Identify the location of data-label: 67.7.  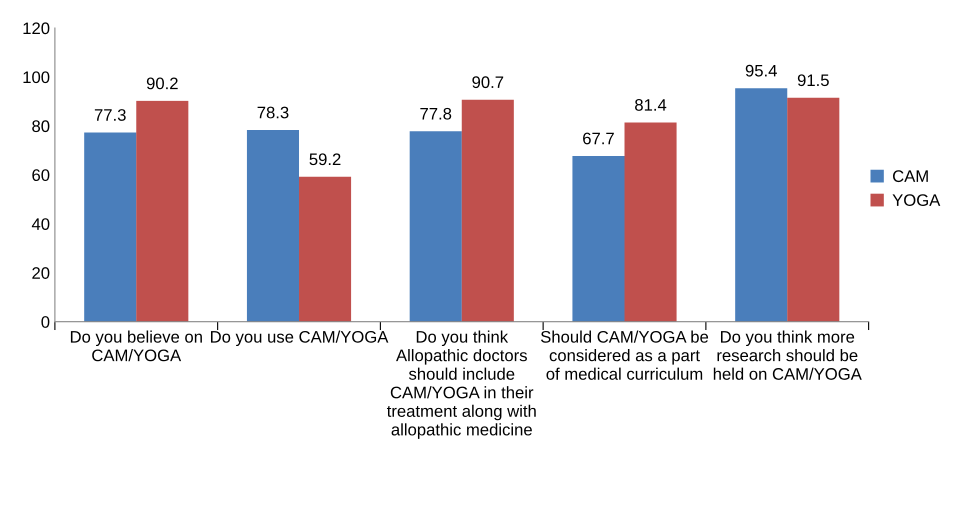
(598, 138).